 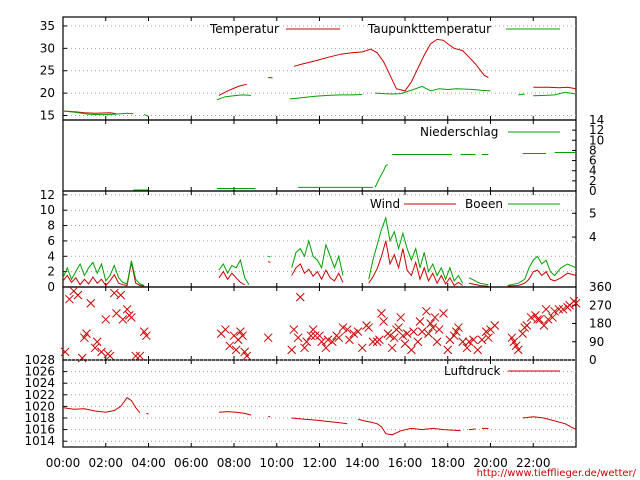 What do you see at coordinates (47, 26) in the screenshot?
I see `y-tick-label: 35` at bounding box center [47, 26].